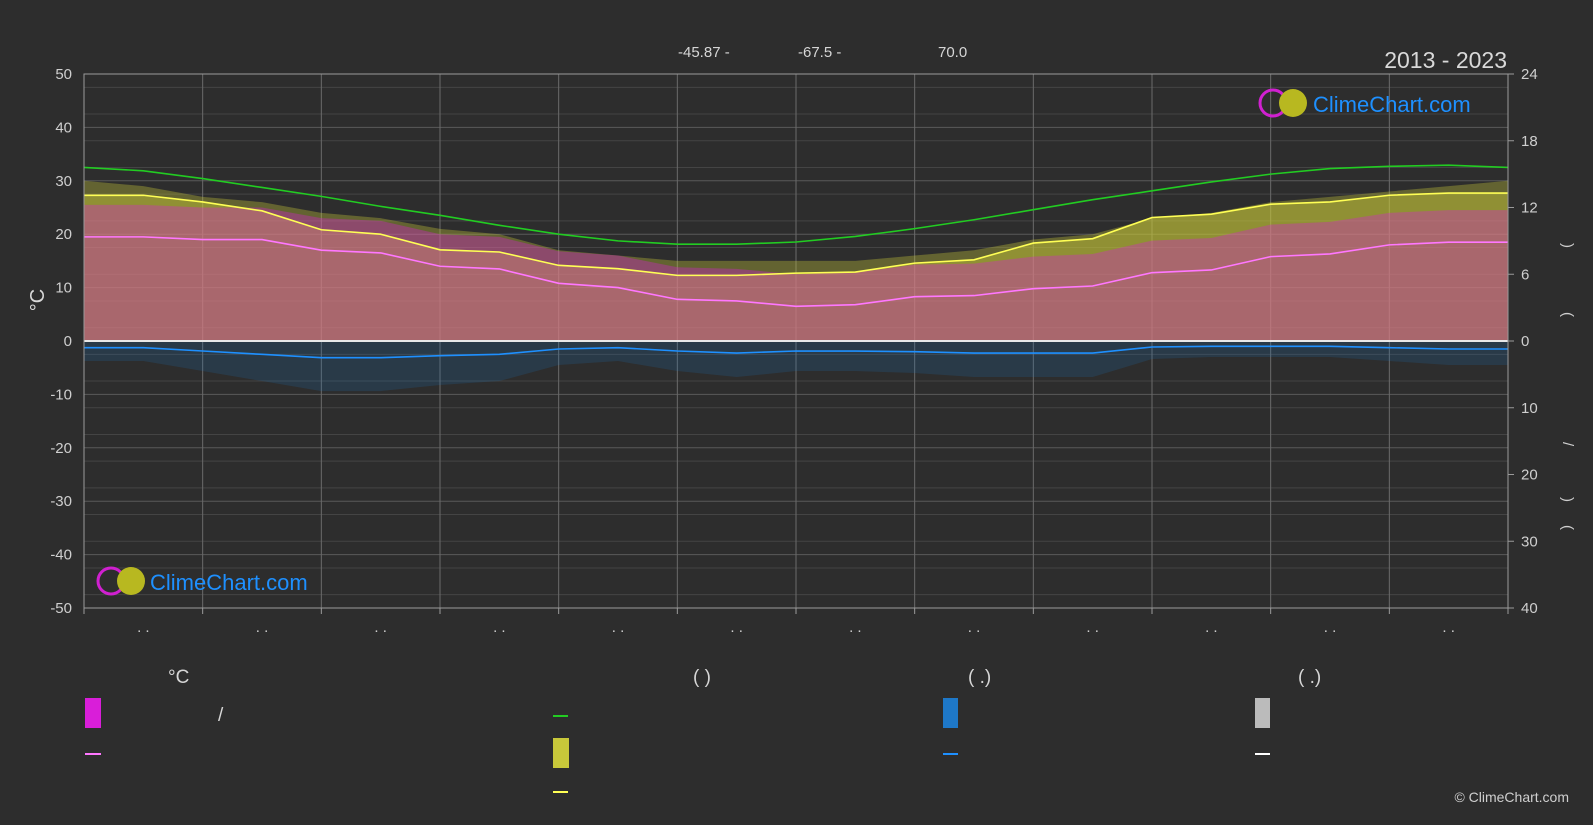  Describe the element at coordinates (61, 341) in the screenshot. I see `left-axis-ticks: 50 40 30 20 10 0 -10 -20 -30 -40 -50` at that location.